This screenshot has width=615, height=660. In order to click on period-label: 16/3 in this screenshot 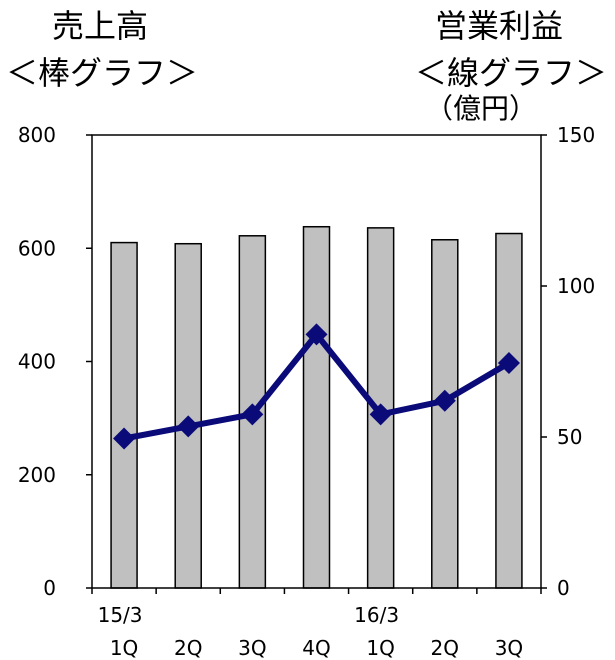, I will do `click(376, 615)`.